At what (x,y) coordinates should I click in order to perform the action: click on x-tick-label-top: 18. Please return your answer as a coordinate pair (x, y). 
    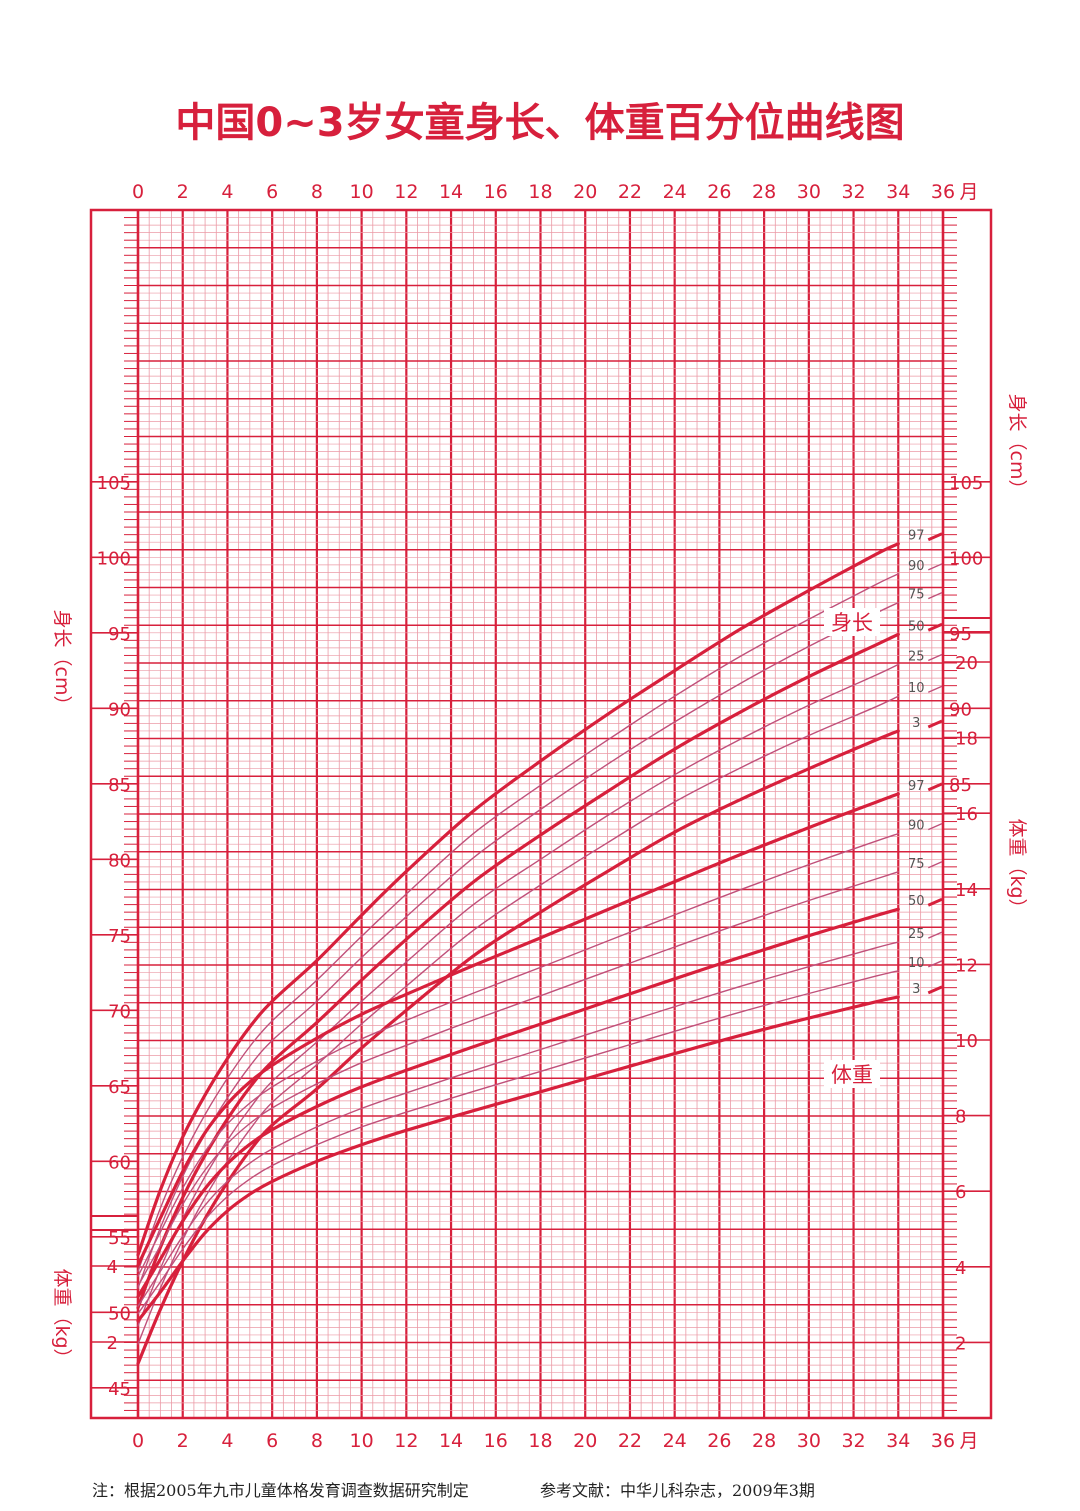
    Looking at the image, I should click on (540, 192).